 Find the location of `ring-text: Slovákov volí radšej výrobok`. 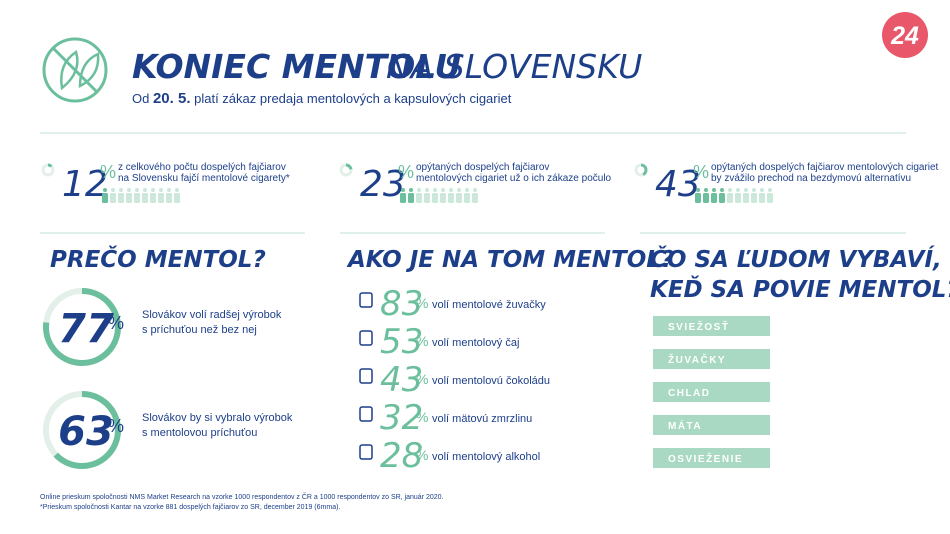

ring-text: Slovákov volí radšej výrobok is located at coordinates (212, 315).